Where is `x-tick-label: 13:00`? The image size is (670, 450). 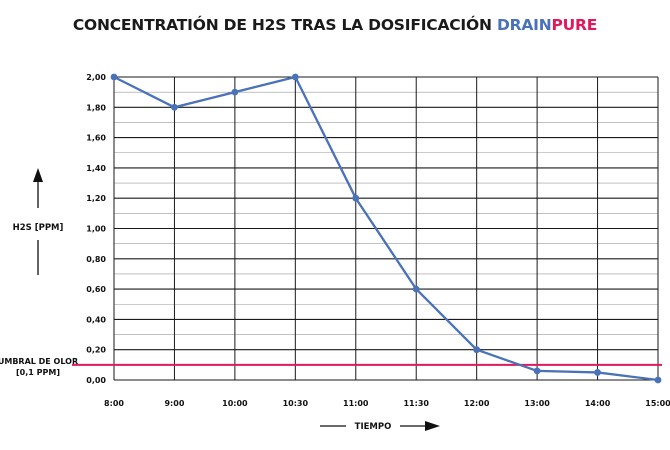
x-tick-label: 13:00 is located at coordinates (537, 403).